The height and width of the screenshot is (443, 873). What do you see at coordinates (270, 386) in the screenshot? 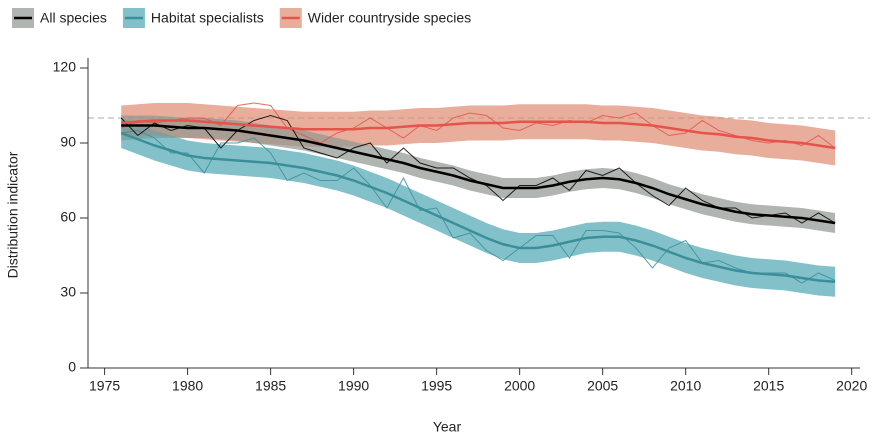
I see `x-tick-label: 1985` at bounding box center [270, 386].